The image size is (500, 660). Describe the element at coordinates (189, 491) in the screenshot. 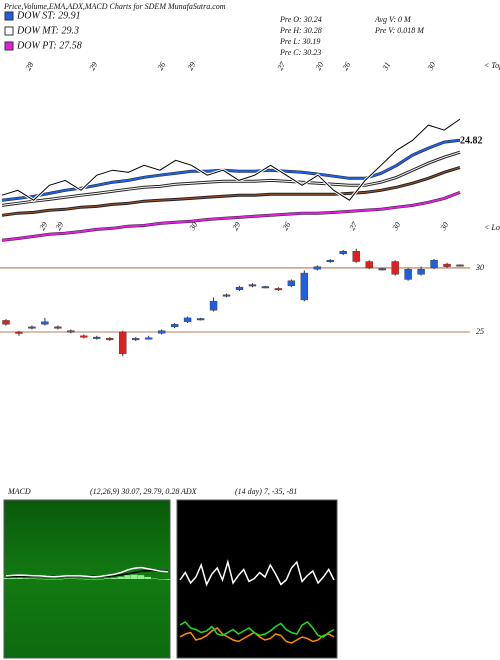

I see `panel-title: ADX` at that location.